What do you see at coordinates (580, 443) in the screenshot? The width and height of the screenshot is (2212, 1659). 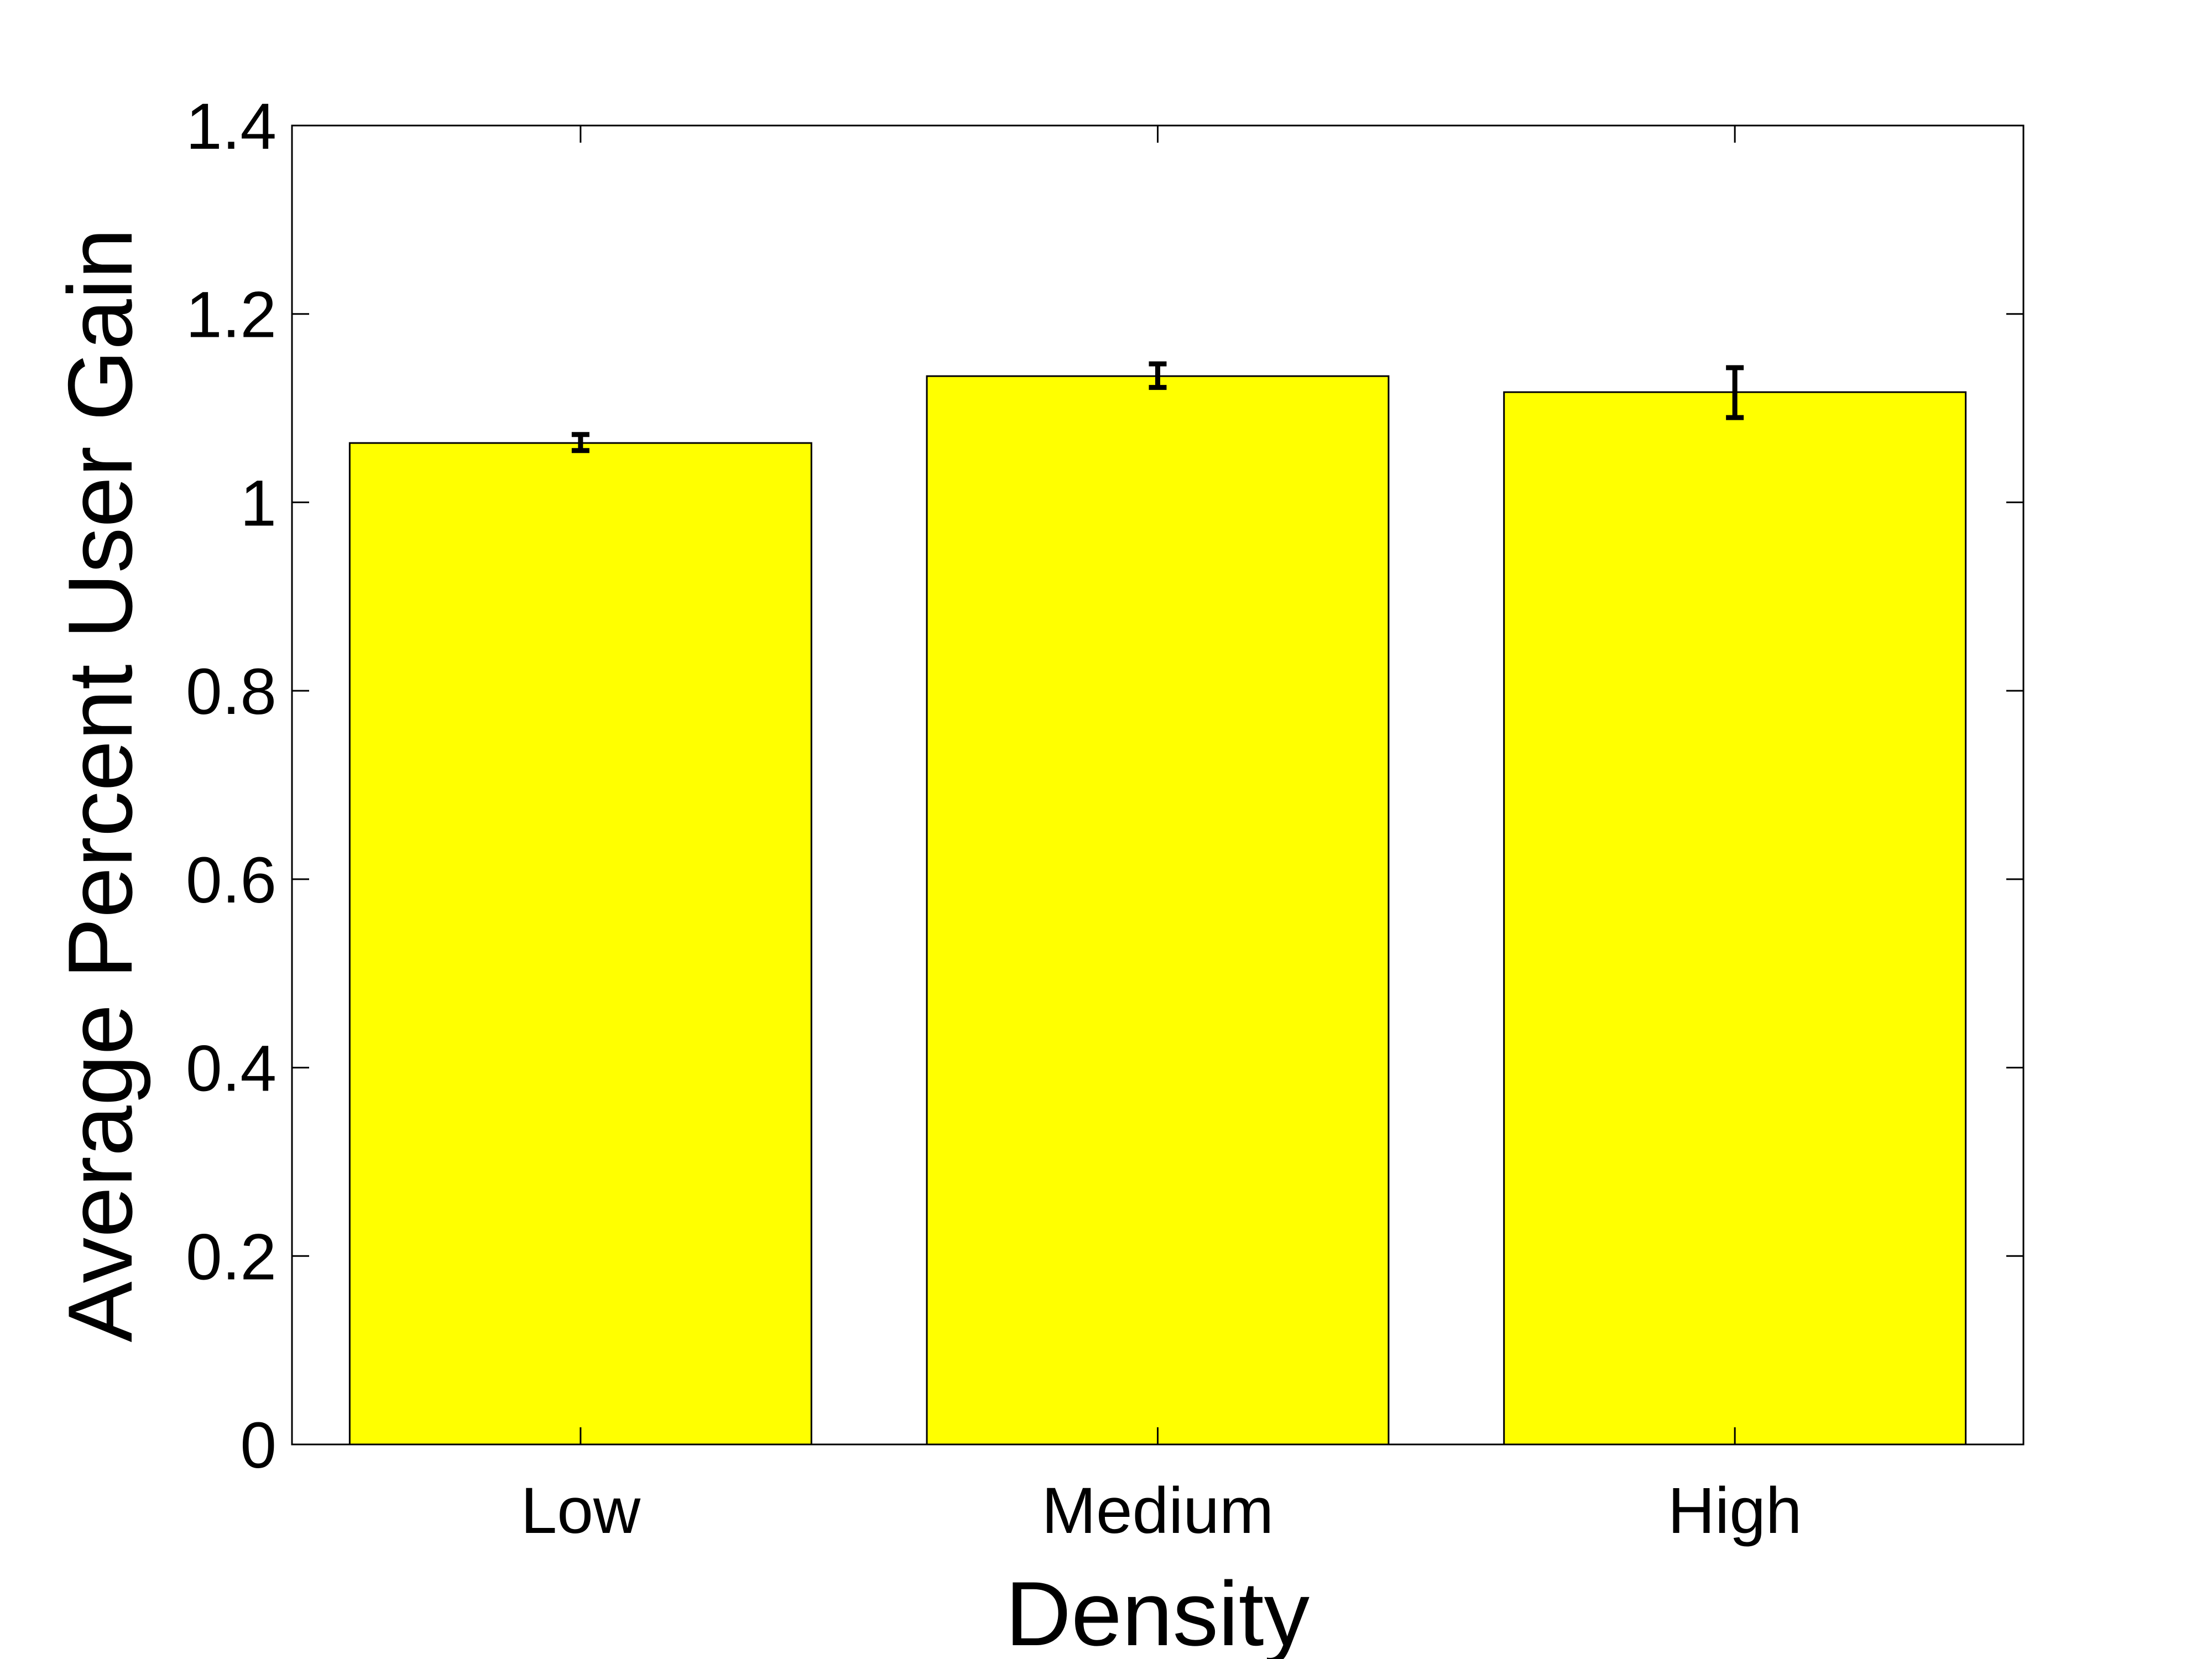 I see `error-bar-low` at bounding box center [580, 443].